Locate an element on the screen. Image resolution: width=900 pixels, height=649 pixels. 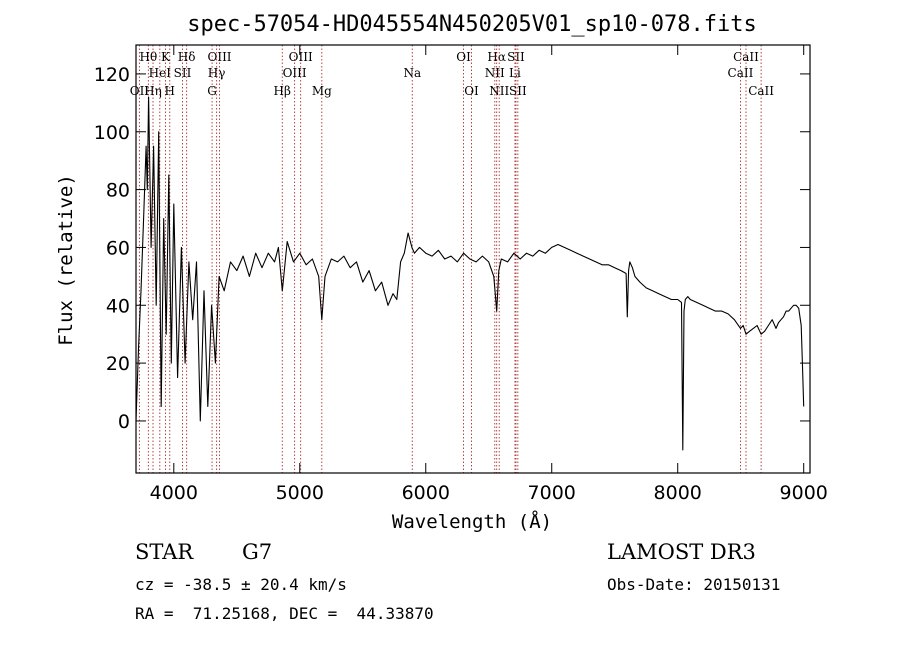
y-tick-label-1: 20 is located at coordinates (118, 364).